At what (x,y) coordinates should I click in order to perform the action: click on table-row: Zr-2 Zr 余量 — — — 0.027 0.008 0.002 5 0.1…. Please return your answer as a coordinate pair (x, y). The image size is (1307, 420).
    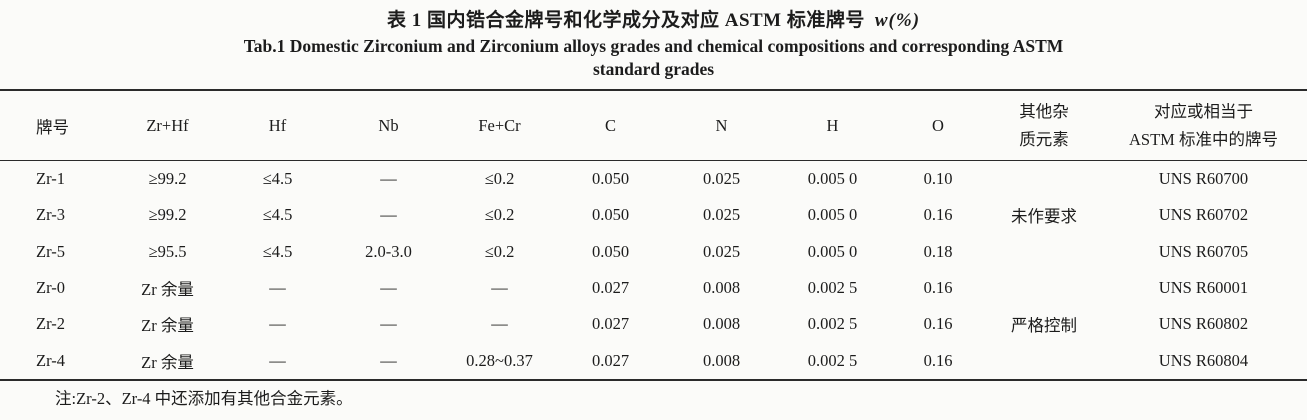
    Looking at the image, I should click on (653, 324).